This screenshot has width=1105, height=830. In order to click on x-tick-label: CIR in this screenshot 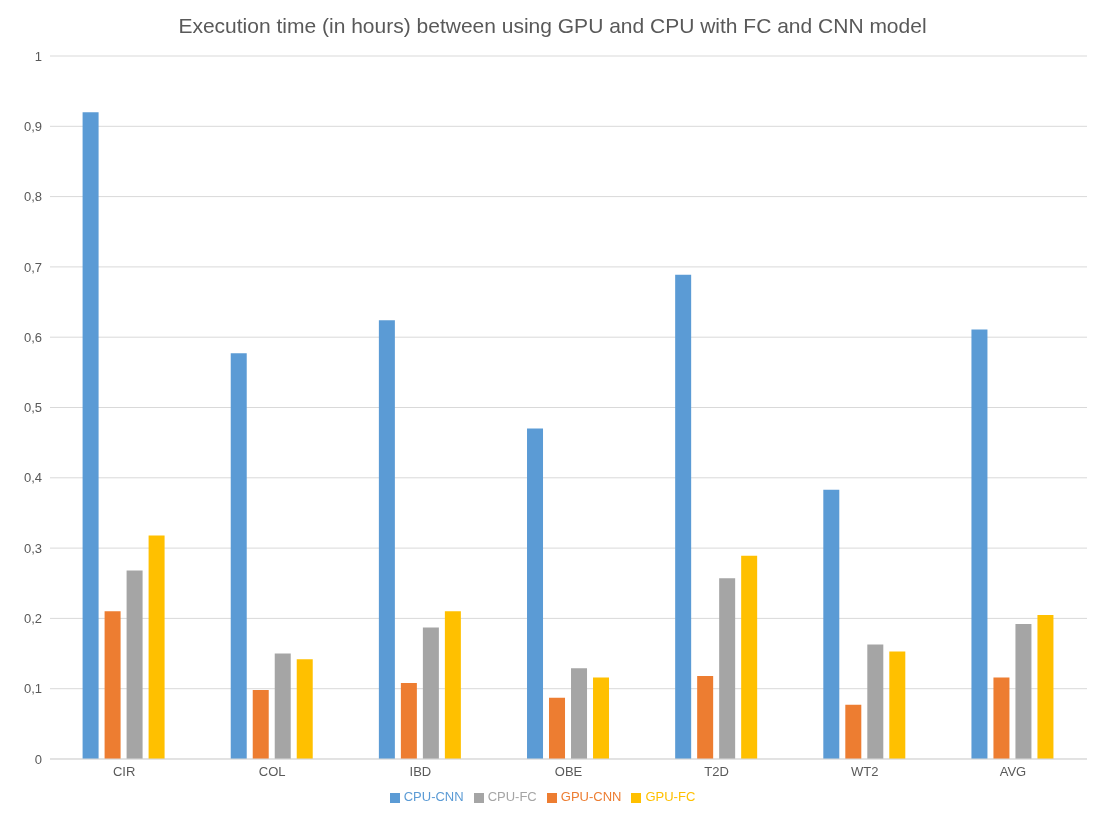, I will do `click(124, 772)`.